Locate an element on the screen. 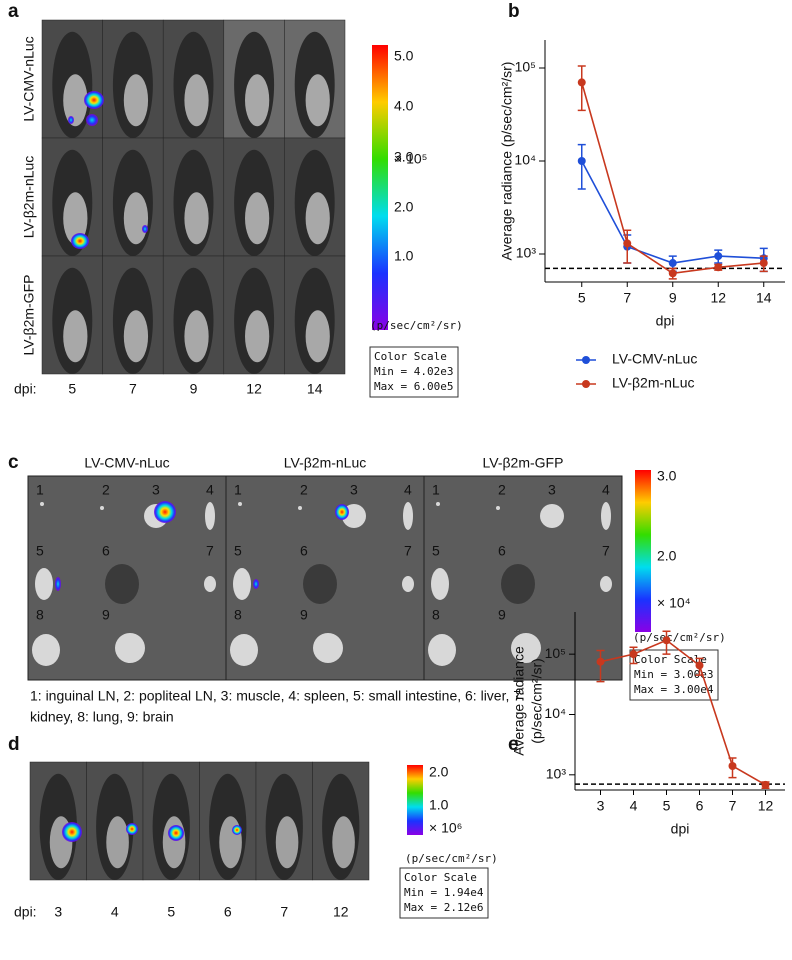 Image resolution: width=792 pixels, height=960 pixels. x-tick-label: 5 is located at coordinates (667, 806).